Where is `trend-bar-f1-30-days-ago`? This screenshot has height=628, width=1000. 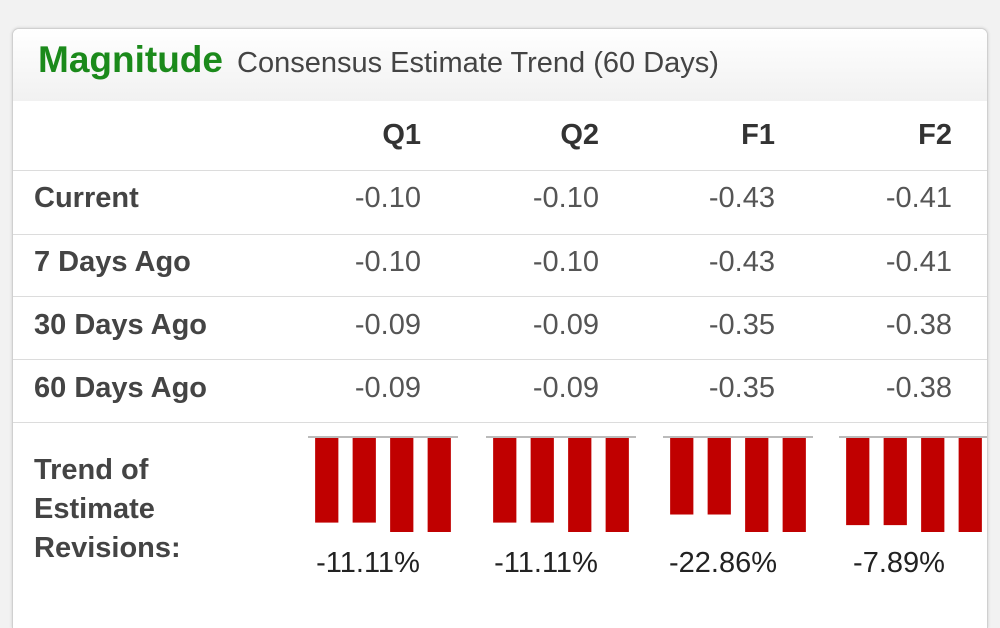 trend-bar-f1-30-days-ago is located at coordinates (719, 476).